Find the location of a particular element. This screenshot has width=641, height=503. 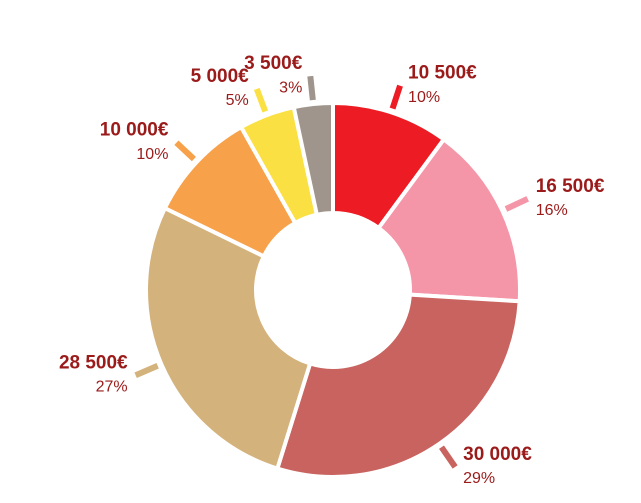

percent-label: 16% is located at coordinates (552, 210).